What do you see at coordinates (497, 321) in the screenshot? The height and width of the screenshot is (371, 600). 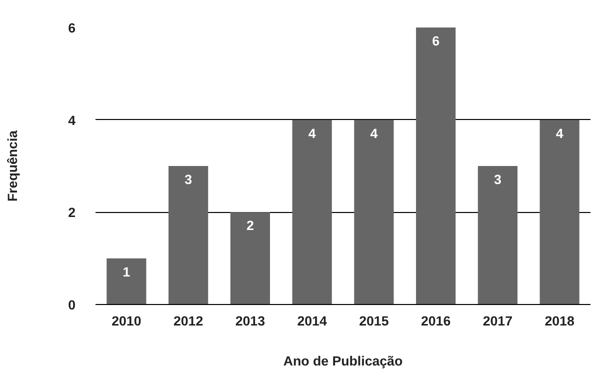 I see `x-tick-label: 2017` at bounding box center [497, 321].